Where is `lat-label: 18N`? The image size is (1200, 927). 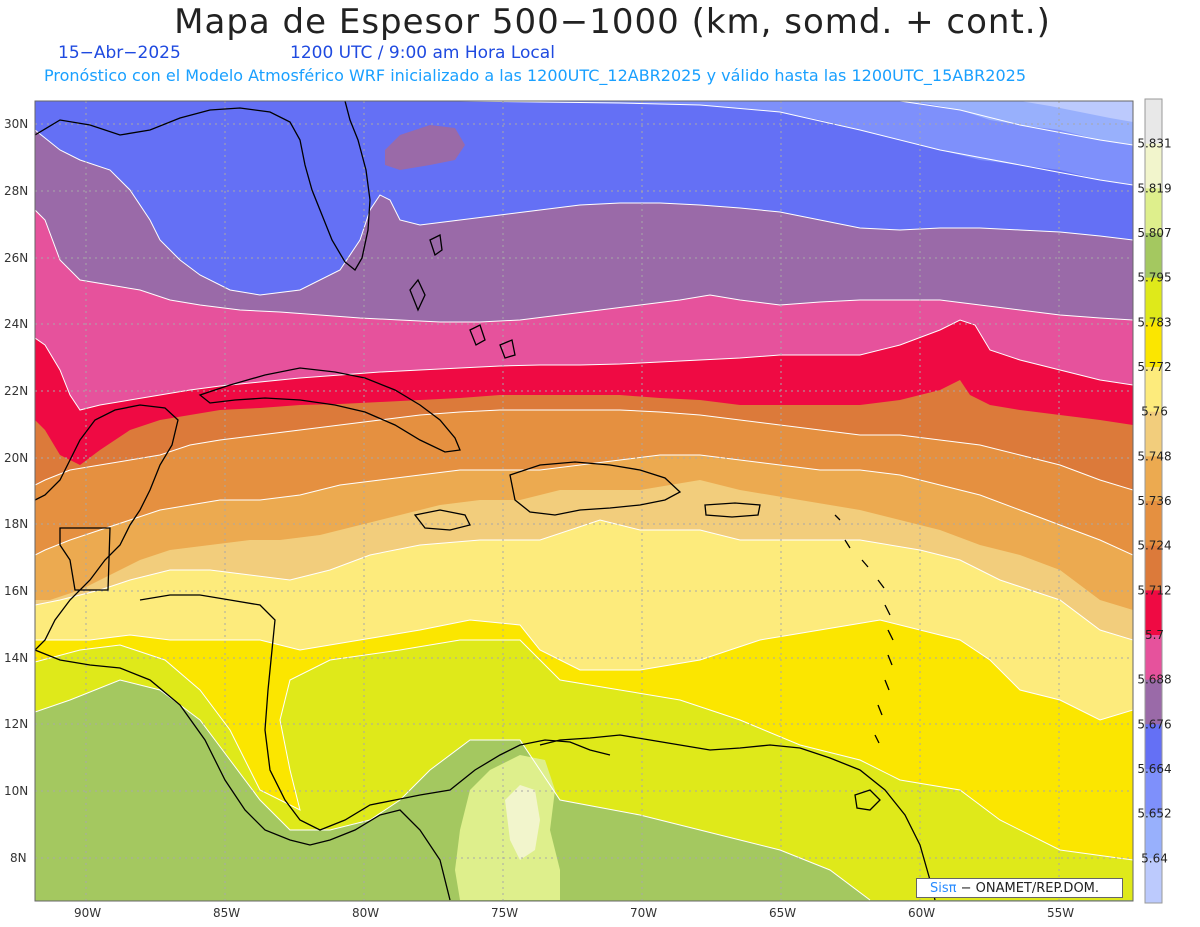 lat-label: 18N is located at coordinates (16, 524).